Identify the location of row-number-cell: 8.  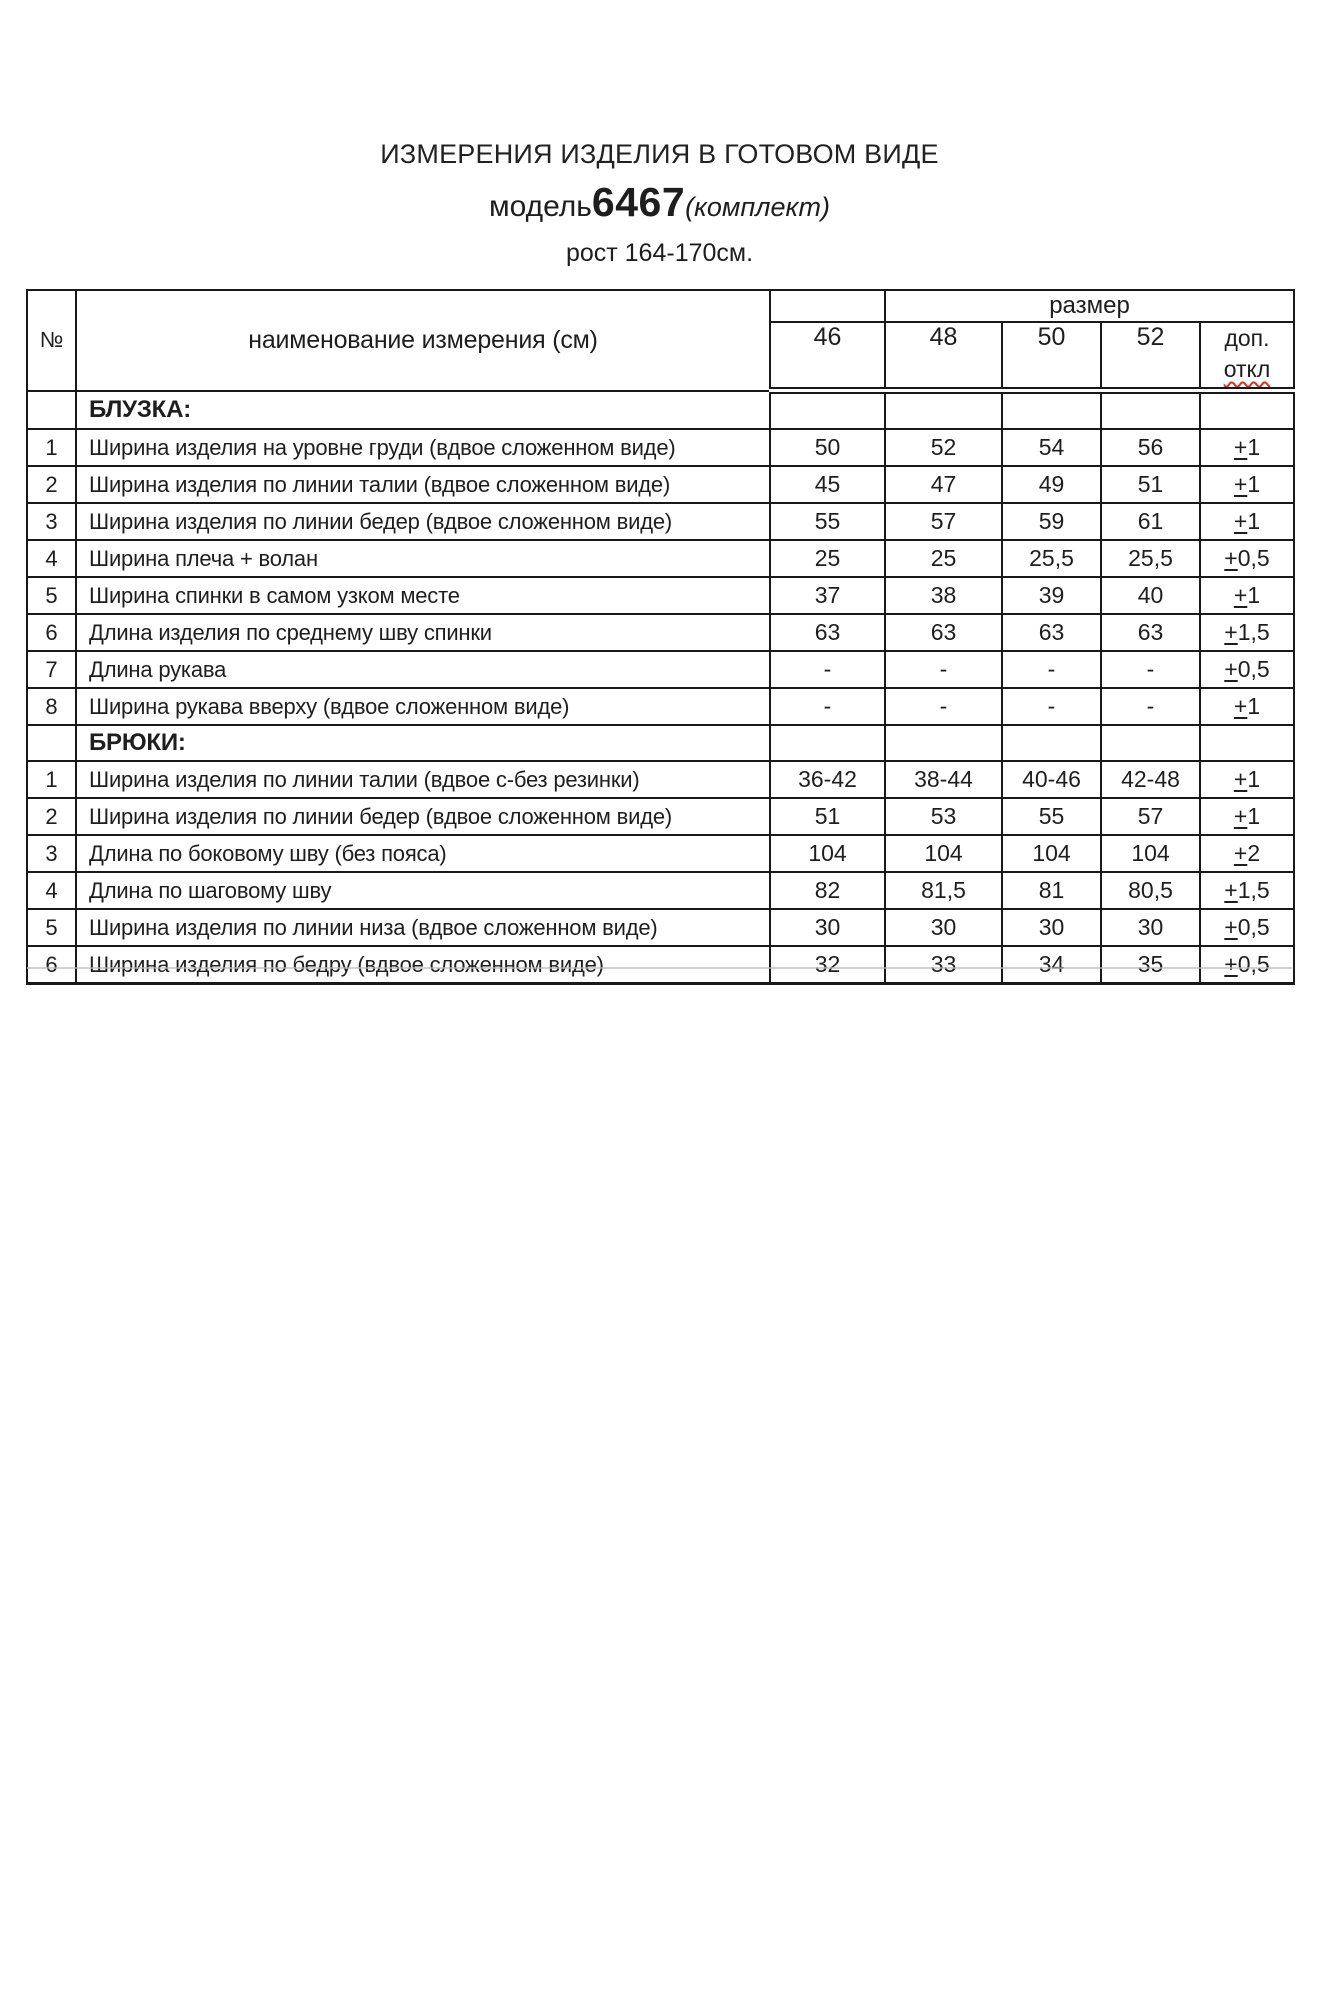
(51, 706).